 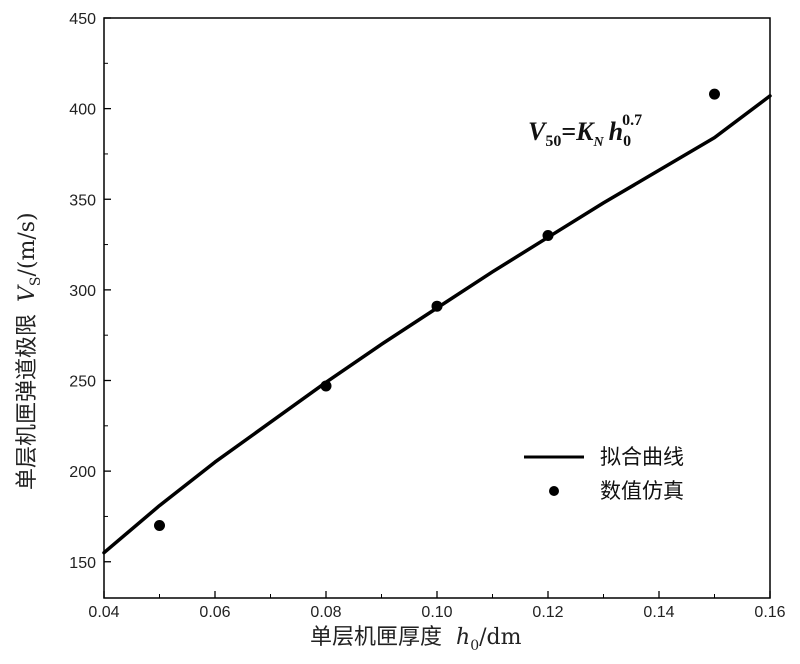 What do you see at coordinates (82, 382) in the screenshot?
I see `y-tick-label: 250` at bounding box center [82, 382].